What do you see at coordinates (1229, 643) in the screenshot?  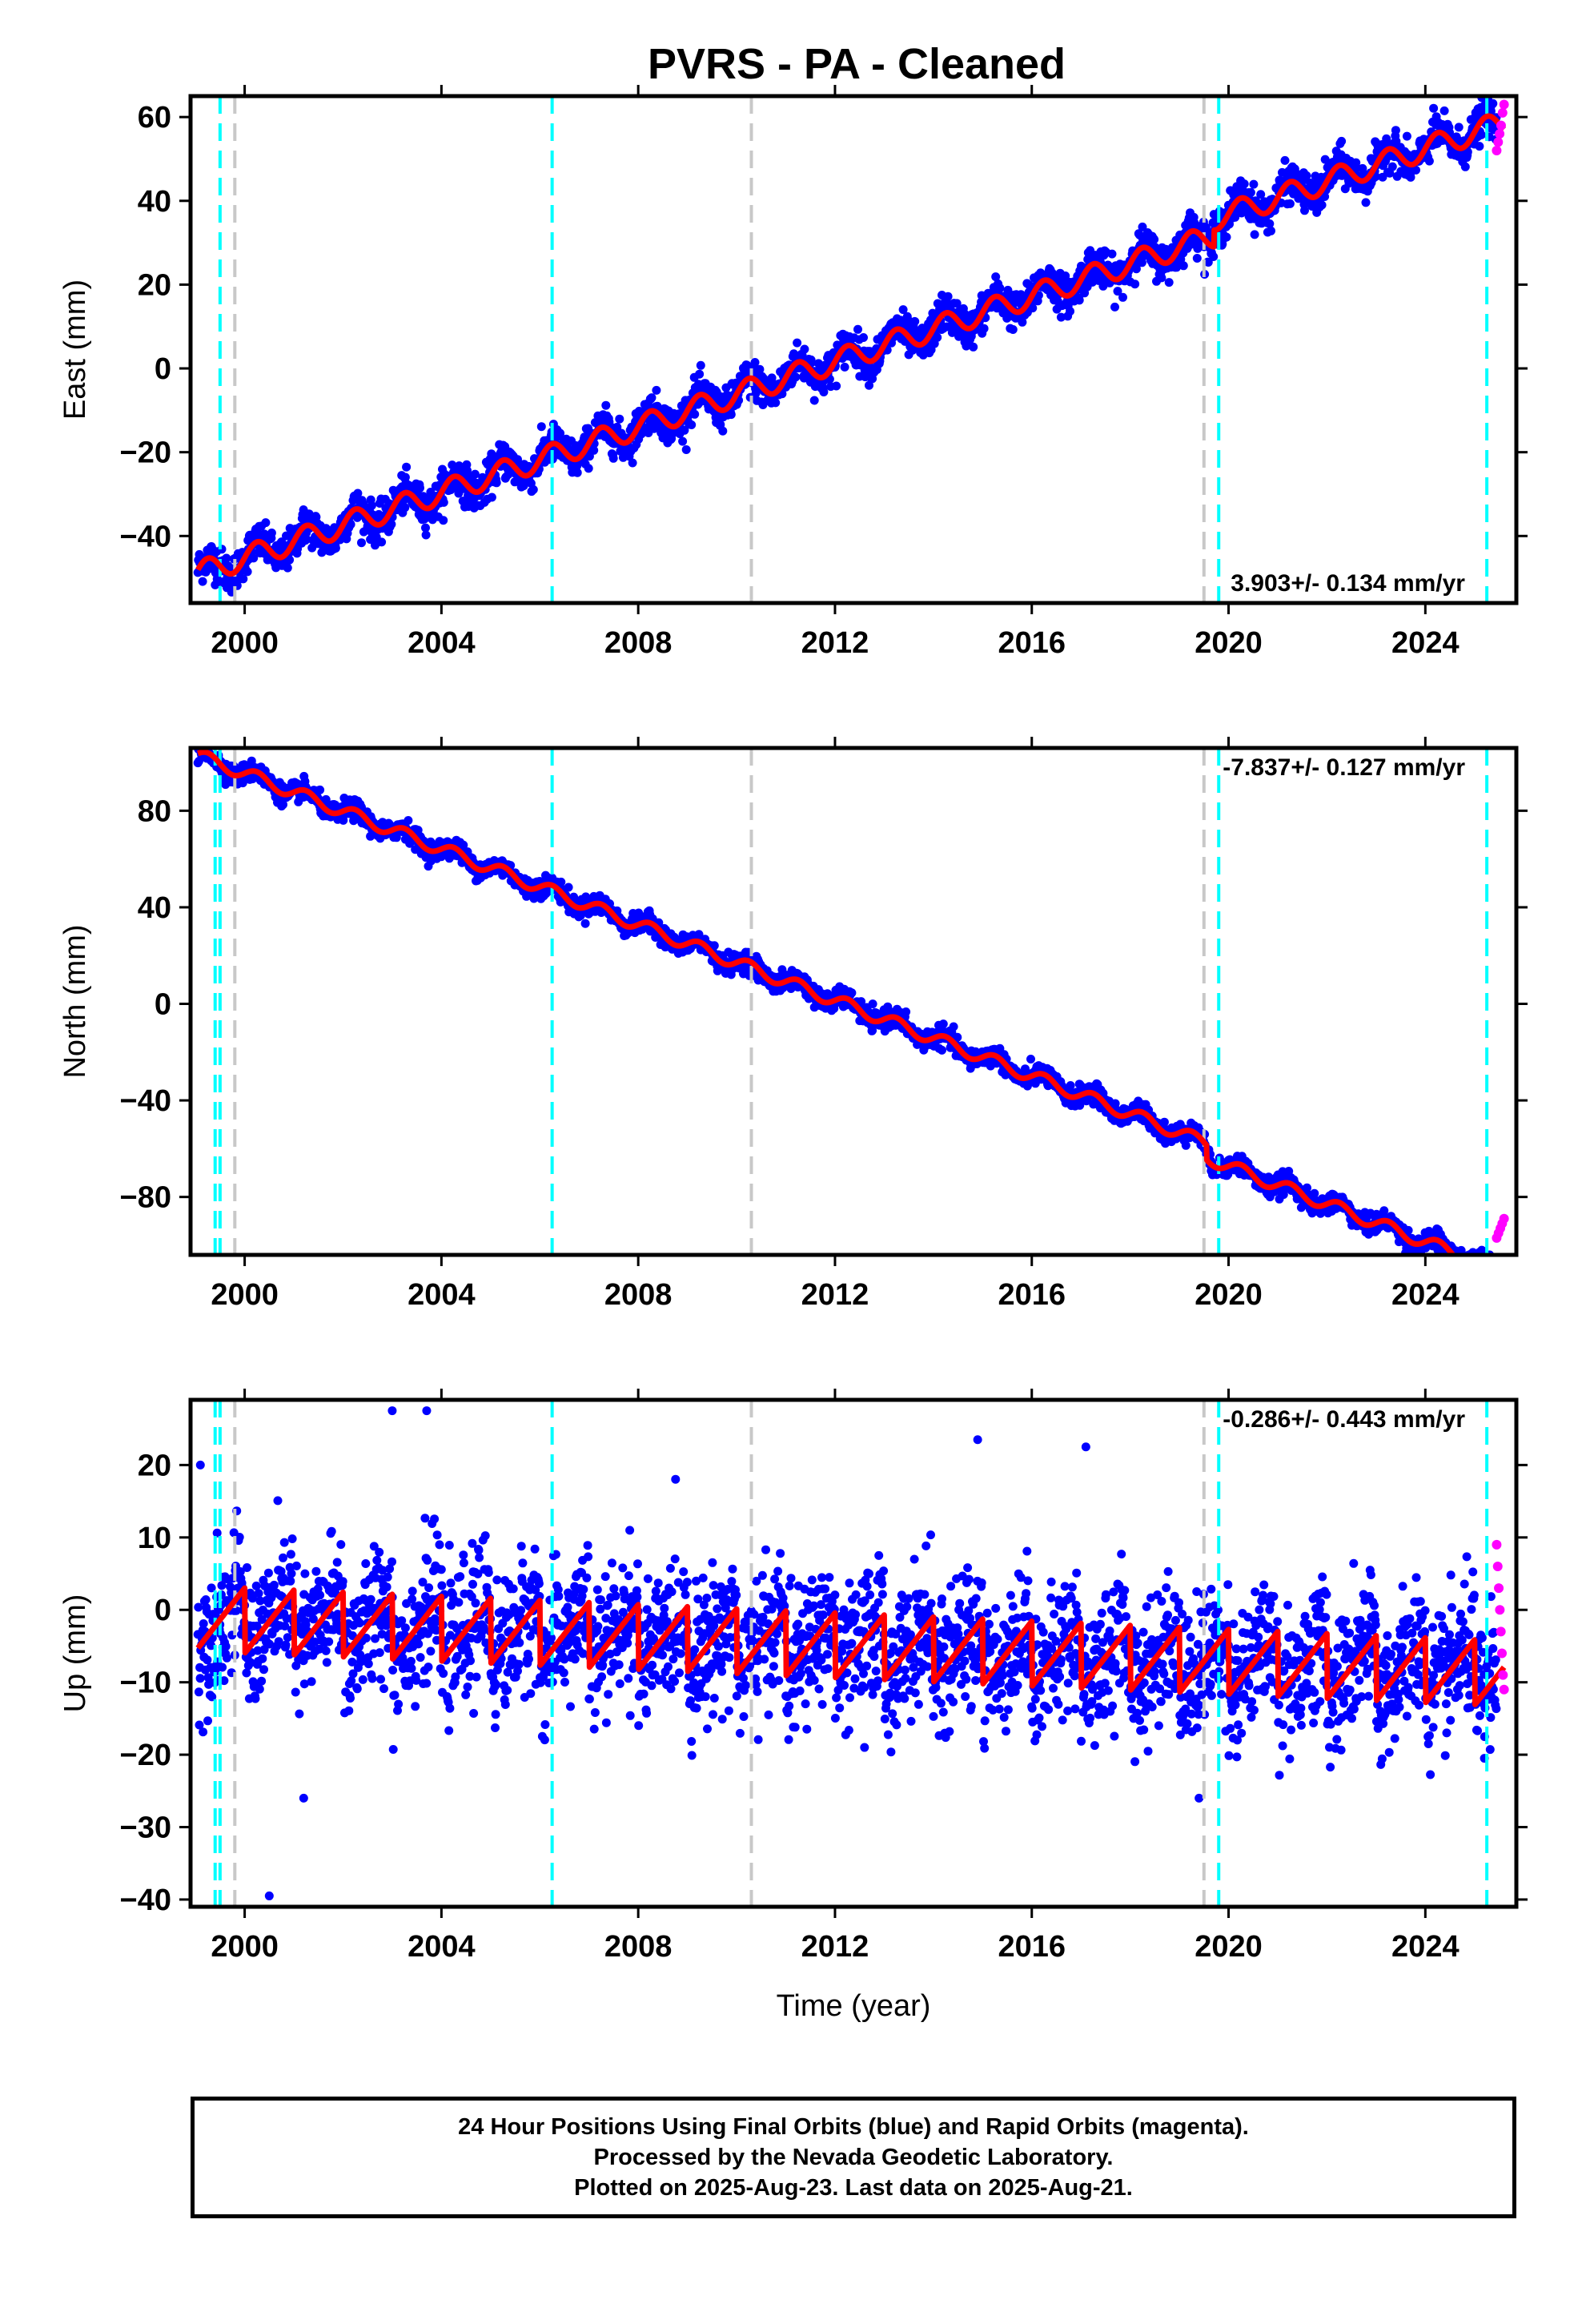 I see `east-x-tick-label: 2020` at bounding box center [1229, 643].